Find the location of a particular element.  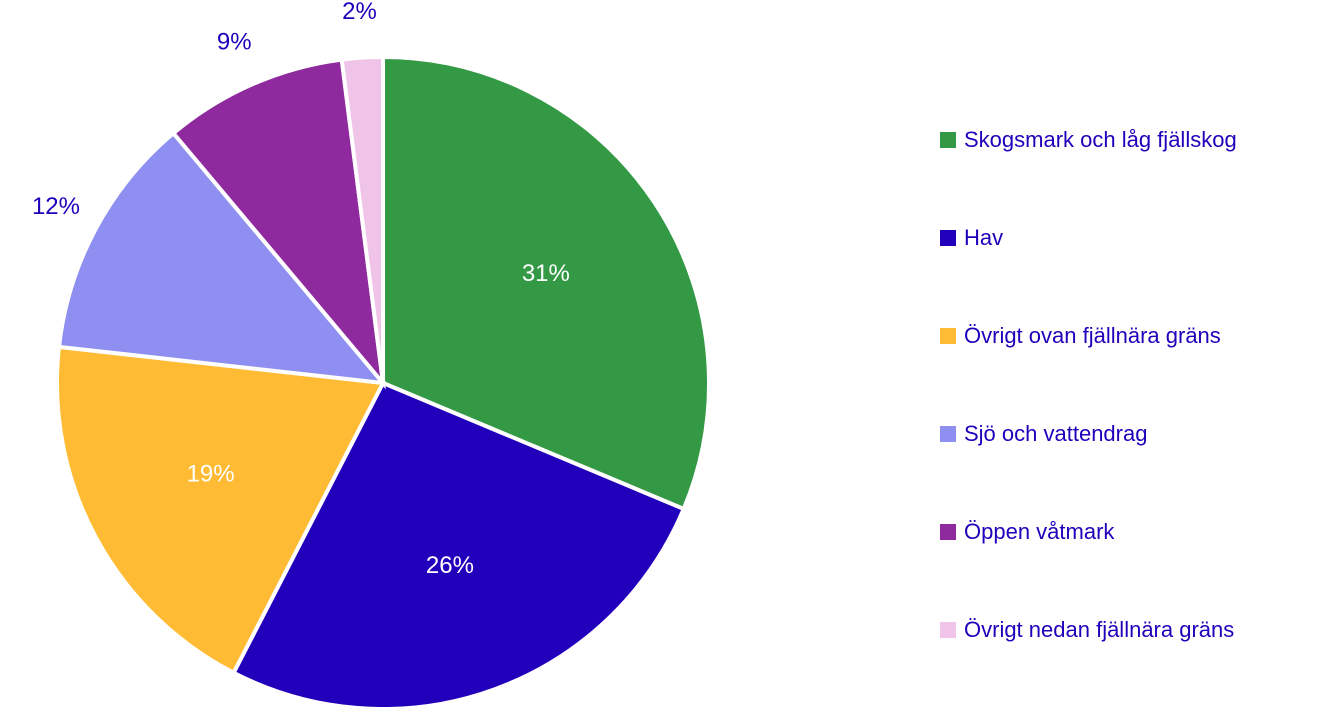

legend-label: Sjö och vattendrag is located at coordinates (1055, 433).